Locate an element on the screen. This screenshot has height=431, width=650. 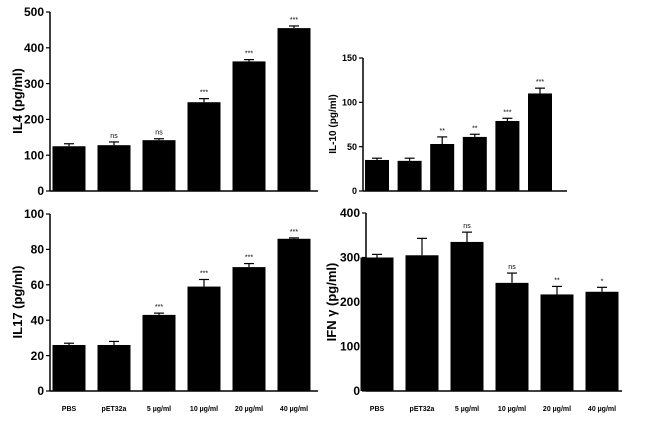
panel4-ylabel: IFN γ (pg/ml) is located at coordinates (331, 302).